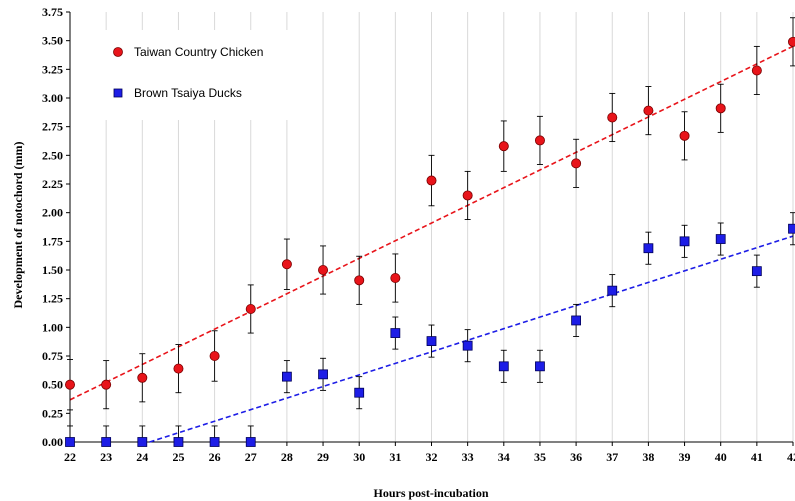 Image resolution: width=795 pixels, height=501 pixels. I want to click on x-tick-label: 24, so click(142, 457).